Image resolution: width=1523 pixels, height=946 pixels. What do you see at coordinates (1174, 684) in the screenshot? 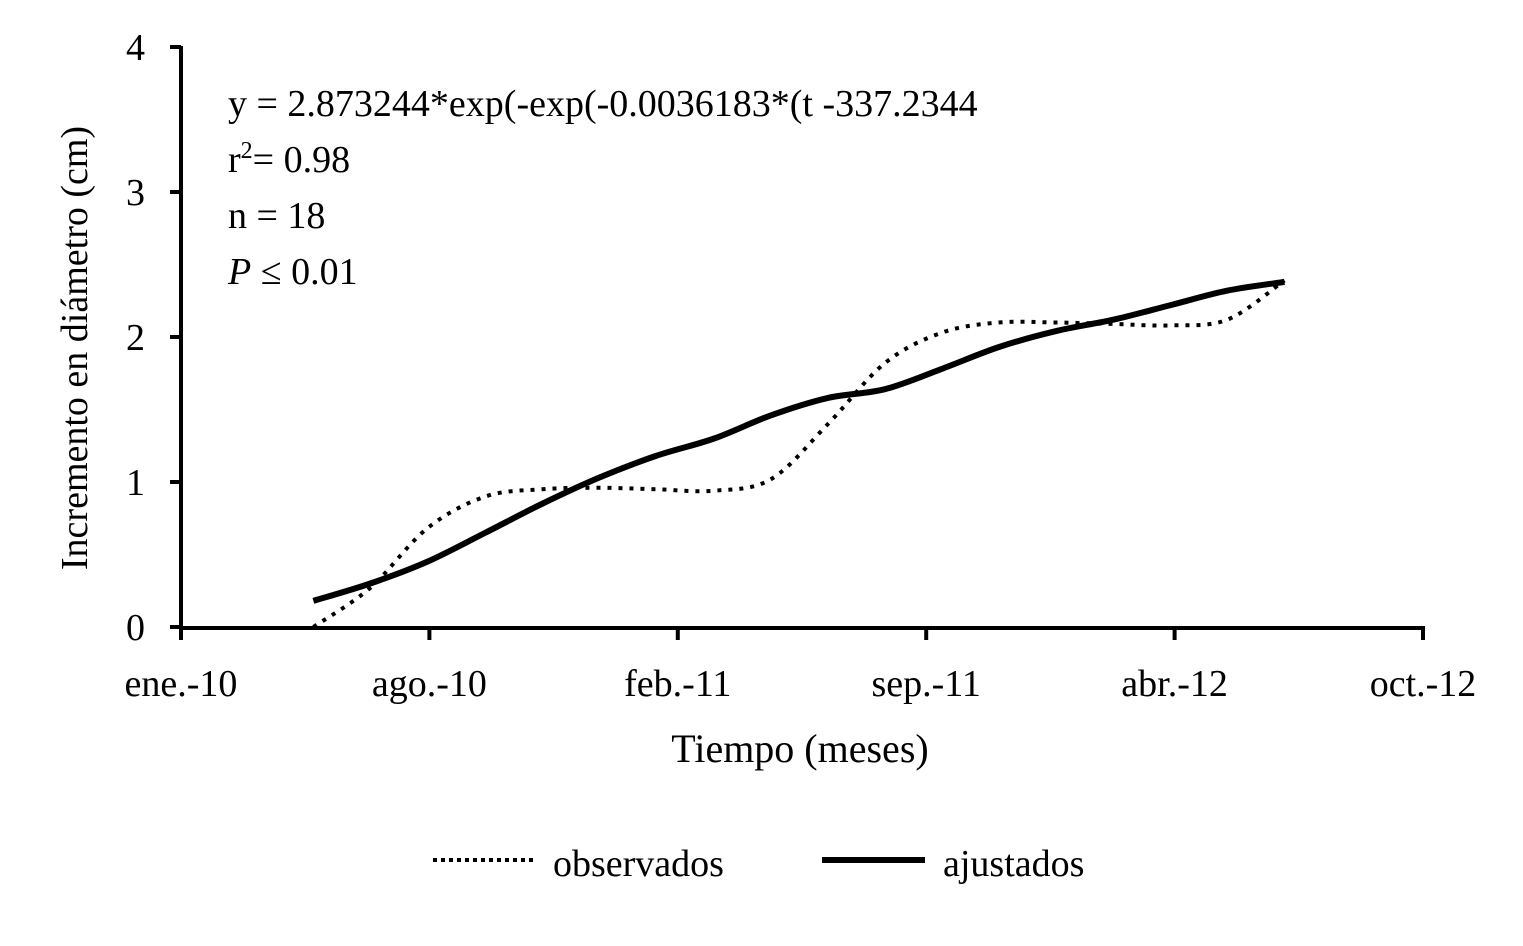
I see `x-tick-label: abr.-12` at bounding box center [1174, 684].